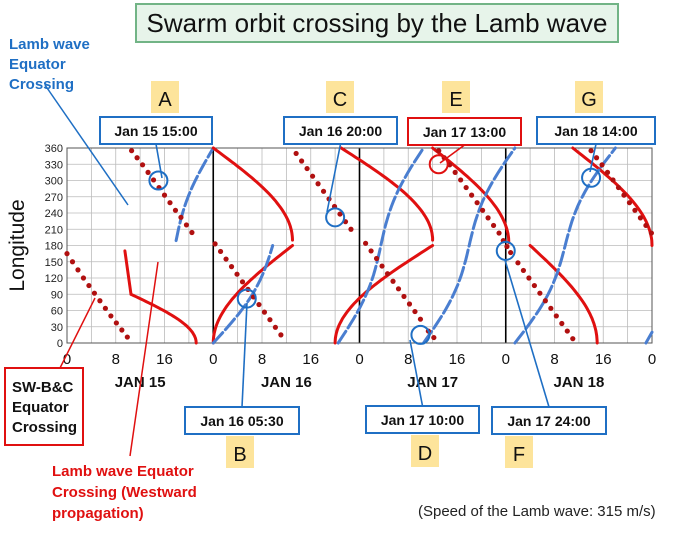 The width and height of the screenshot is (685, 534). Describe the element at coordinates (49, 44) in the screenshot. I see `legend-lamb-equator-text: Lamb wave` at that location.